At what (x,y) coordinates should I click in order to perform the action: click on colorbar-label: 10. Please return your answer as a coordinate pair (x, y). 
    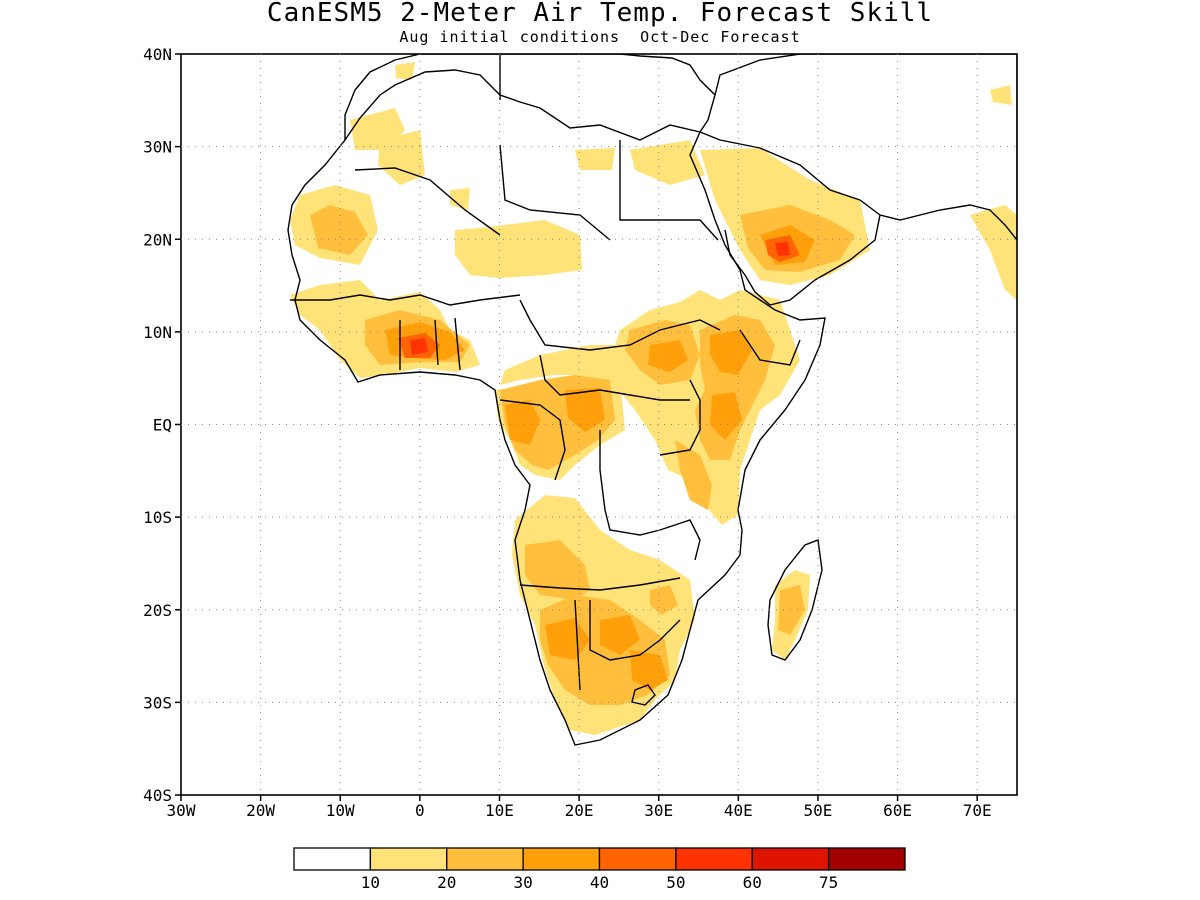
    Looking at the image, I should click on (370, 882).